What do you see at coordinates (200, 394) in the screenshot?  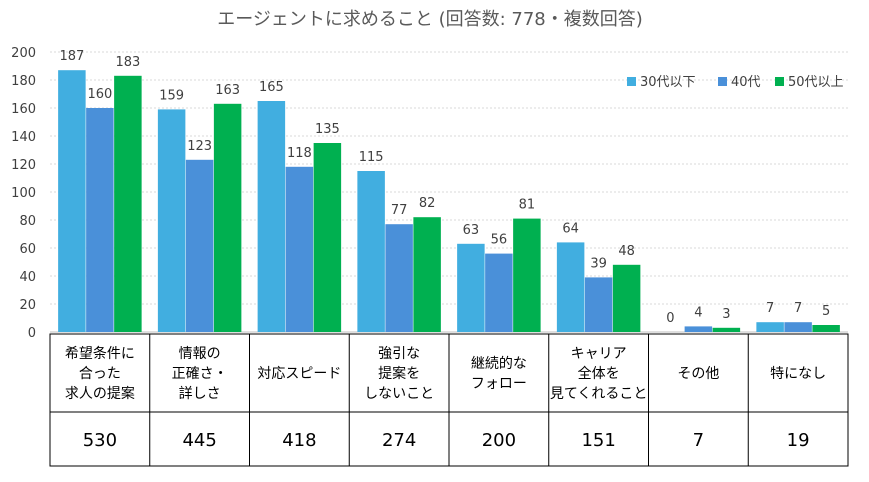 I see `category-label: 詳しさ` at bounding box center [200, 394].